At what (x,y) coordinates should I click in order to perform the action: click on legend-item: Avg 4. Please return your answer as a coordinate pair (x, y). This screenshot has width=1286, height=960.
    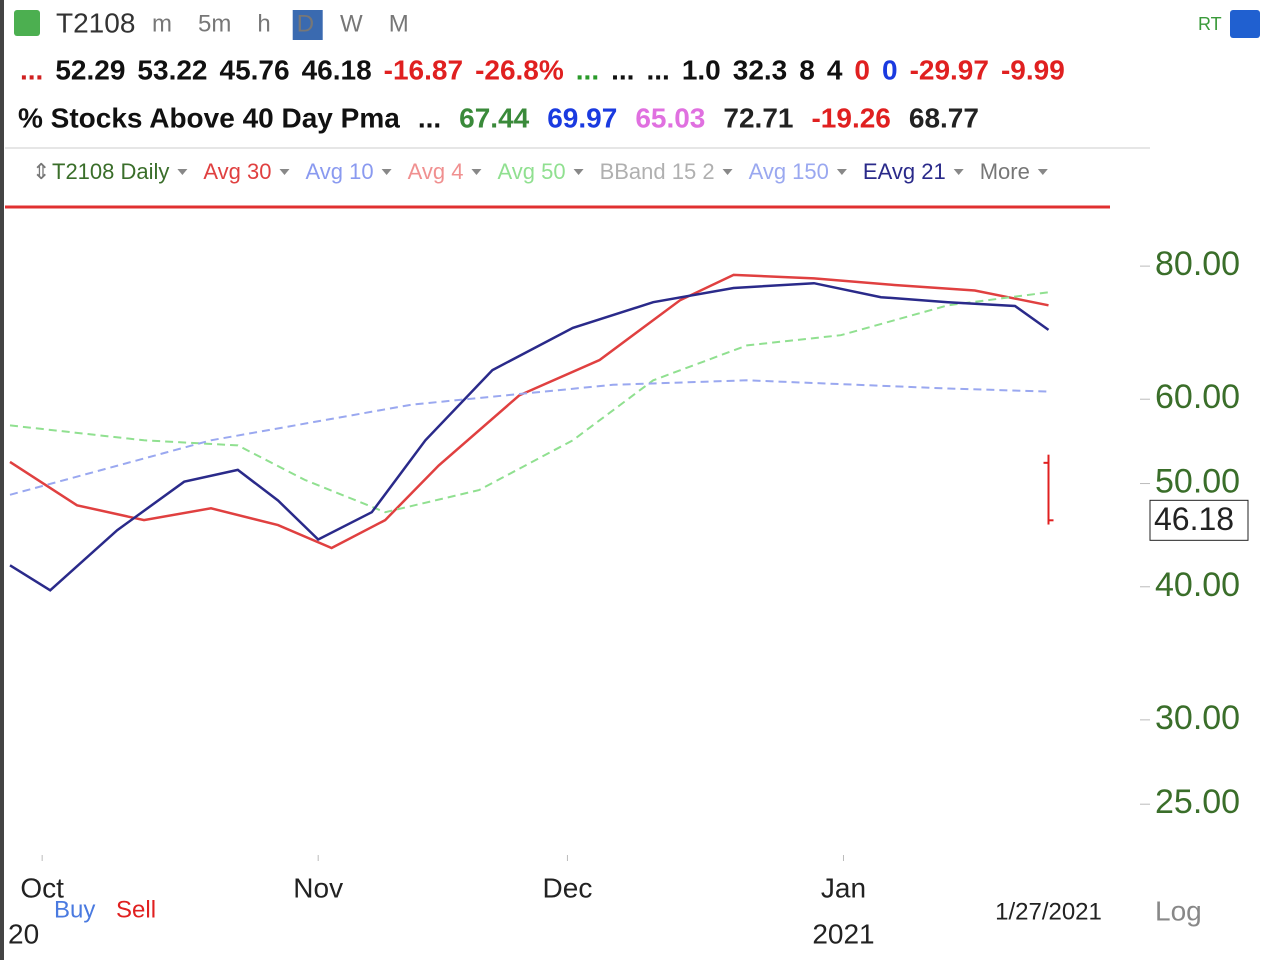
    Looking at the image, I should click on (436, 171).